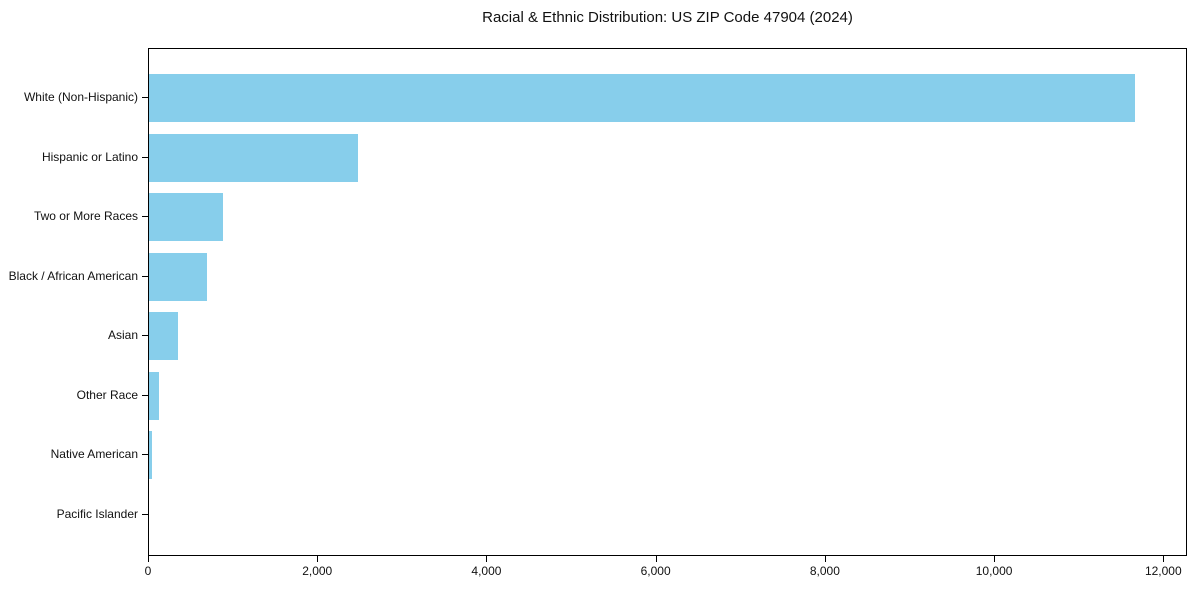 The height and width of the screenshot is (600, 1200). I want to click on bar-two-or-more-races, so click(186, 217).